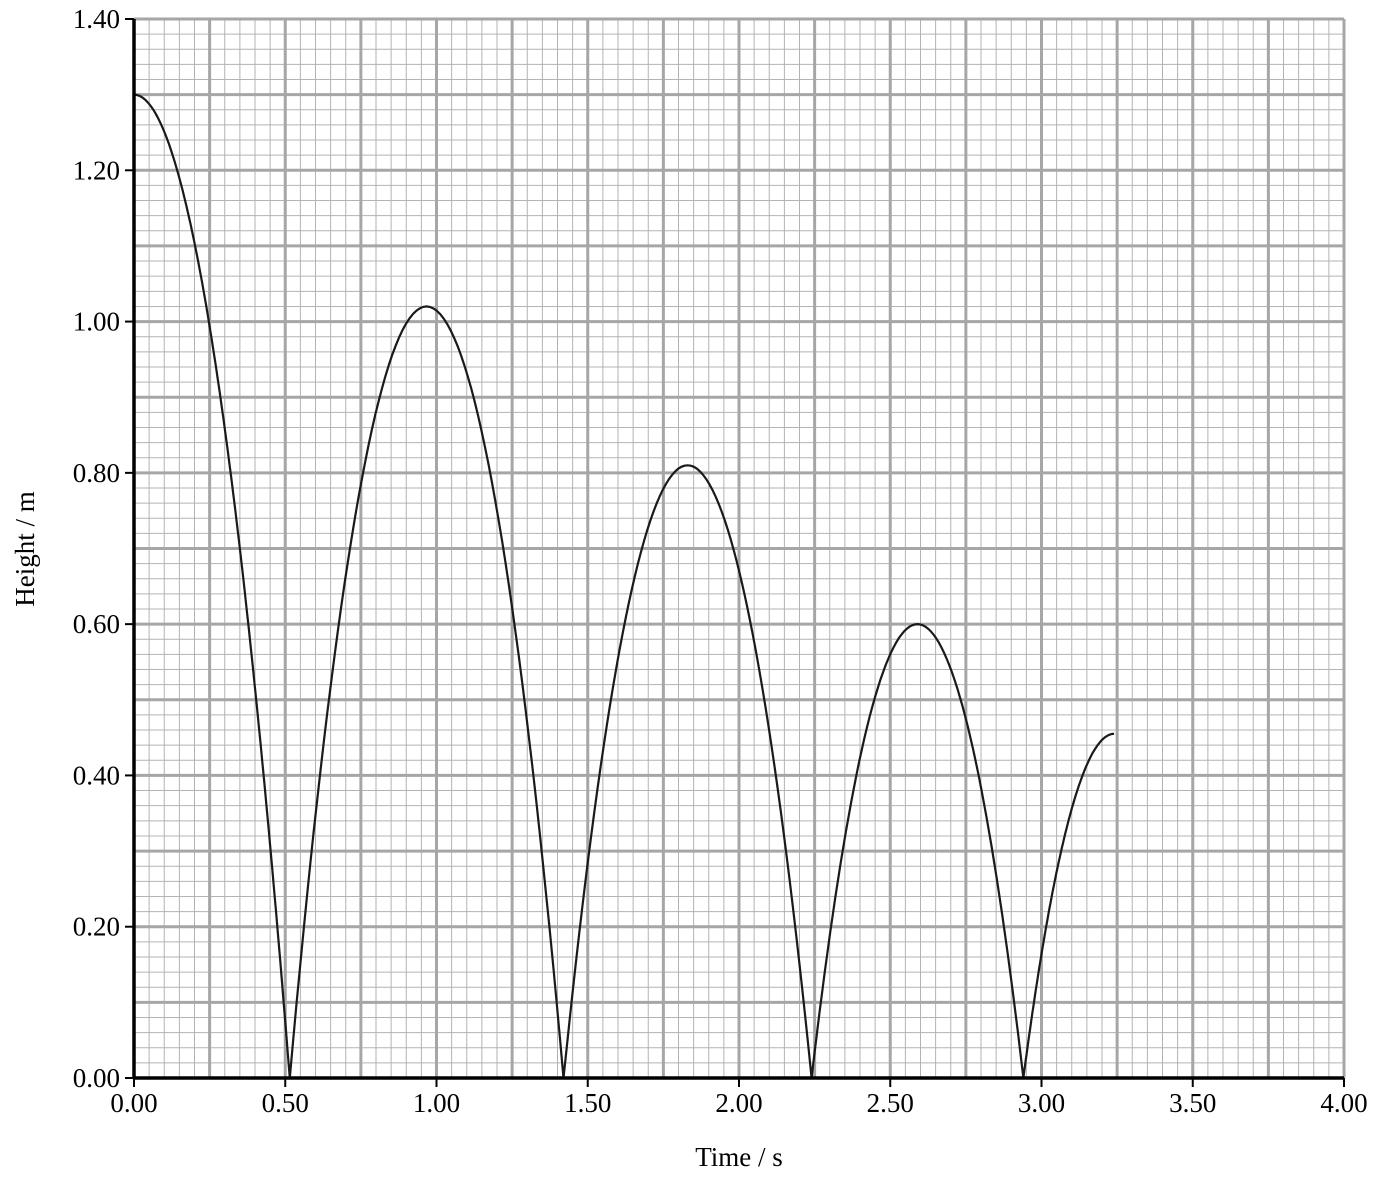  Describe the element at coordinates (436, 1103) in the screenshot. I see `x-tick-label: 1.00` at that location.